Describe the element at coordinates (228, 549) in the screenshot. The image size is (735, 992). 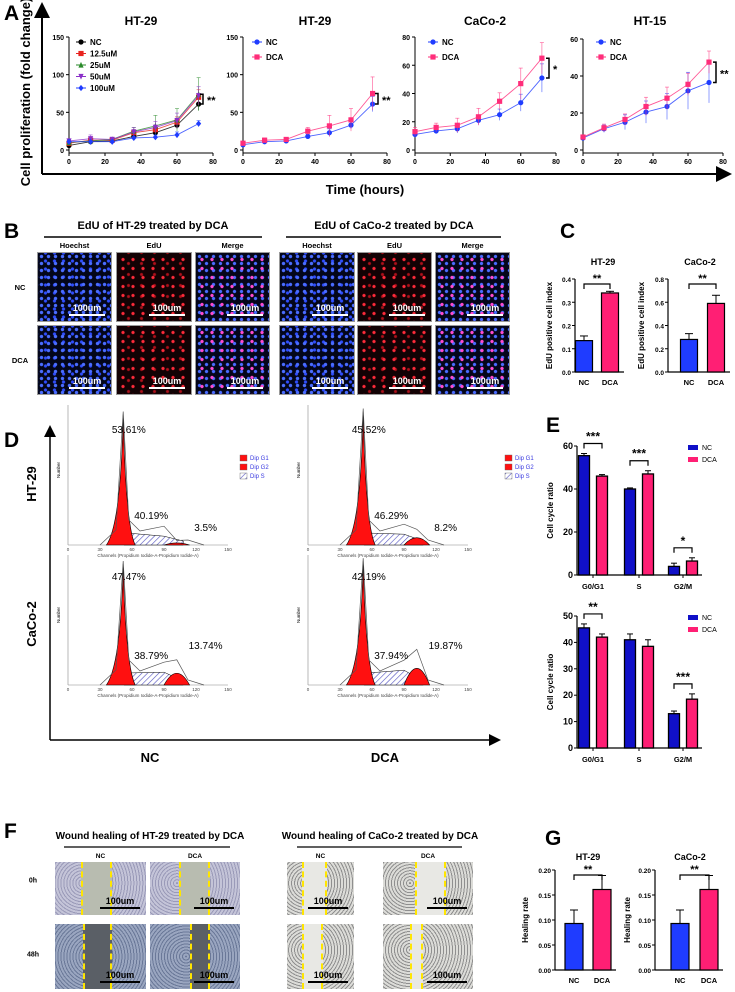
I see `x-tick-label: 150` at that location.